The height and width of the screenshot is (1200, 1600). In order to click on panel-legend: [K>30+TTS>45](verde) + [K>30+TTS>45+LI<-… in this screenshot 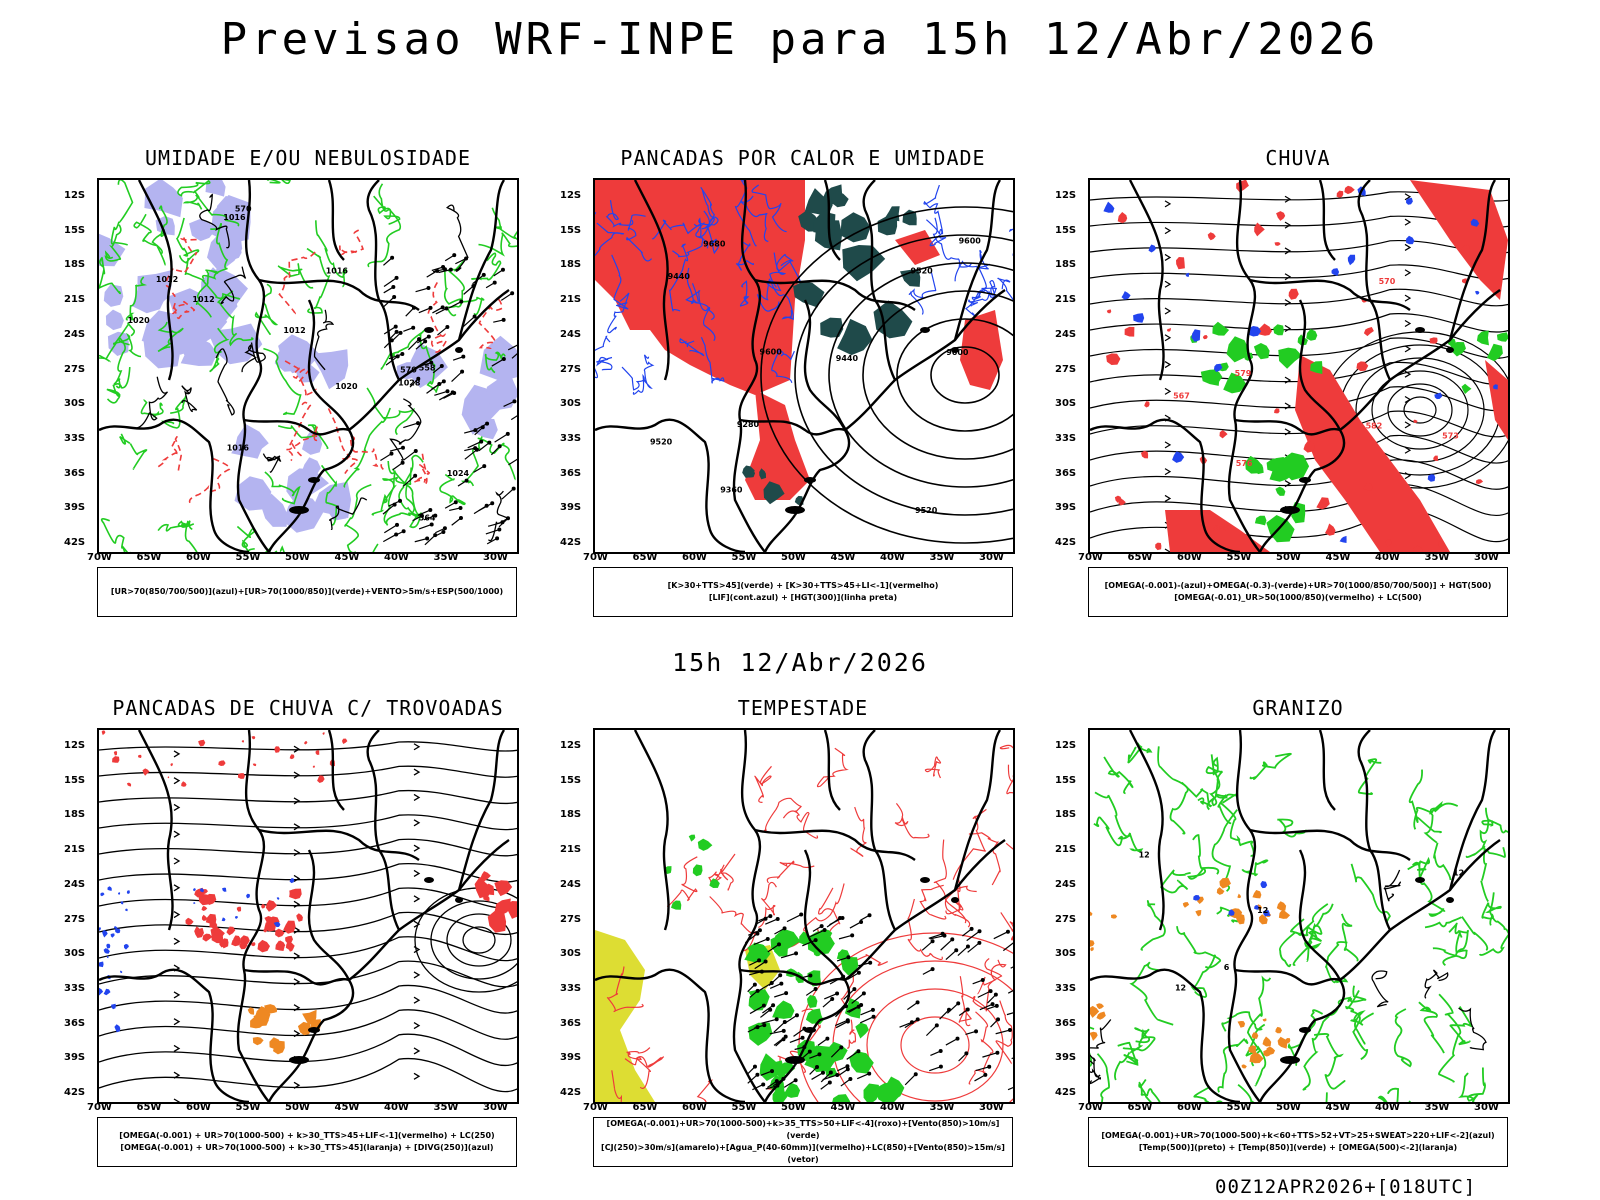, I will do `click(803, 592)`.